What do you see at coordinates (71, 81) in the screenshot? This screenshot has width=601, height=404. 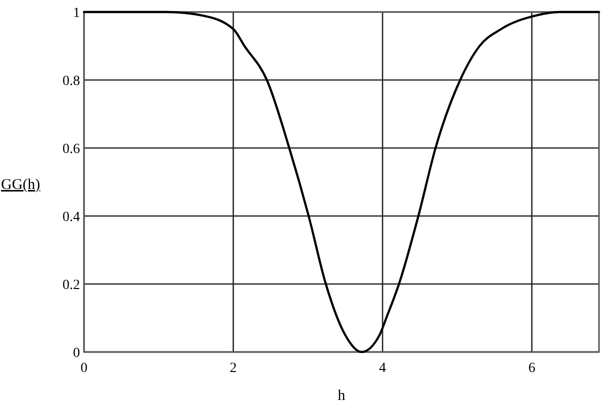 I see `y-tick-label: 0.8` at bounding box center [71, 81].